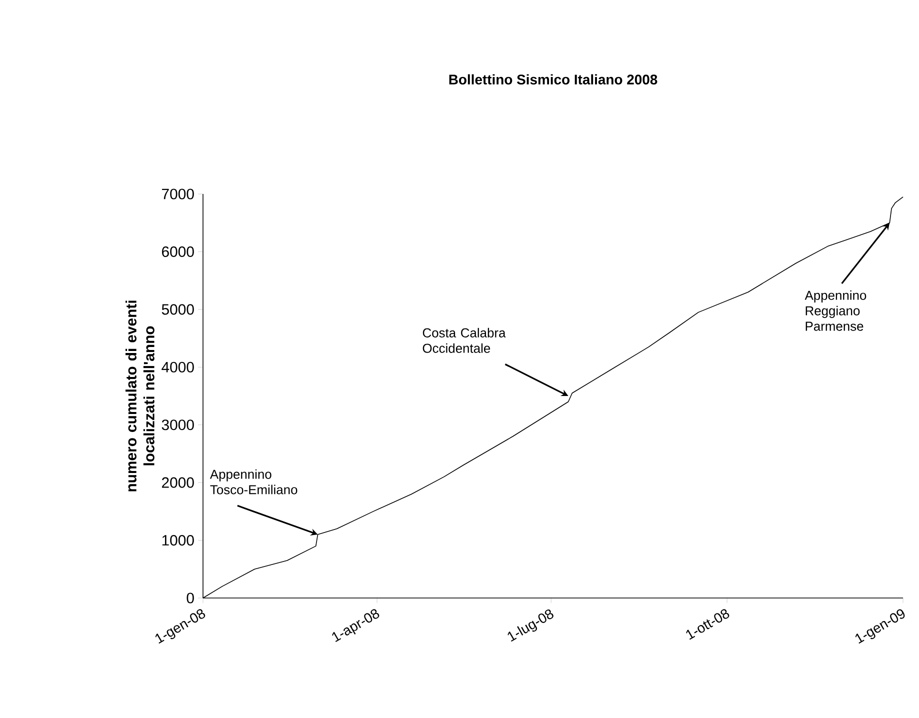 This screenshot has width=919, height=718. What do you see at coordinates (553, 79) in the screenshot?
I see `chart-title: Bollettino Sismico Italiano 2008` at bounding box center [553, 79].